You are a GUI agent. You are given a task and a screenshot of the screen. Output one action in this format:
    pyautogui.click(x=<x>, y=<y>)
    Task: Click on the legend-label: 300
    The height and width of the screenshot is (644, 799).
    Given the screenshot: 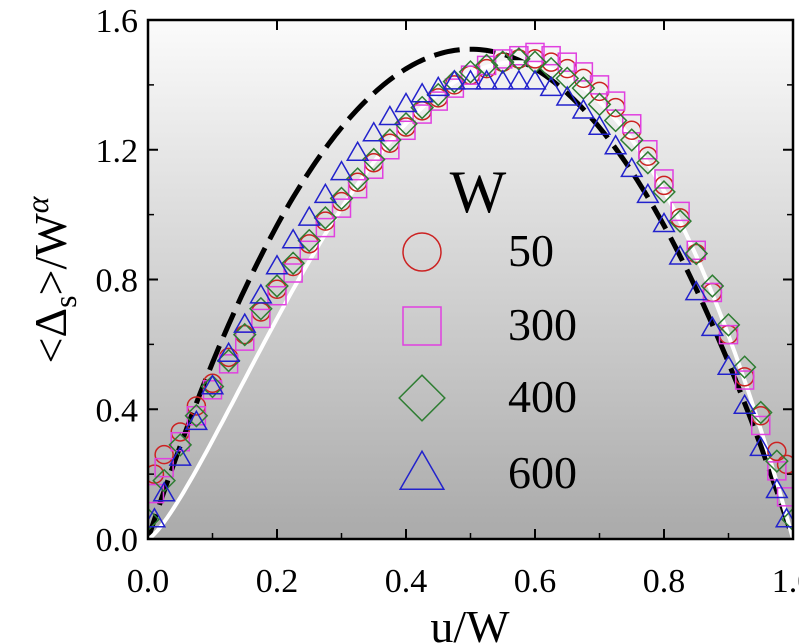 What is the action you would take?
    pyautogui.click(x=542, y=324)
    